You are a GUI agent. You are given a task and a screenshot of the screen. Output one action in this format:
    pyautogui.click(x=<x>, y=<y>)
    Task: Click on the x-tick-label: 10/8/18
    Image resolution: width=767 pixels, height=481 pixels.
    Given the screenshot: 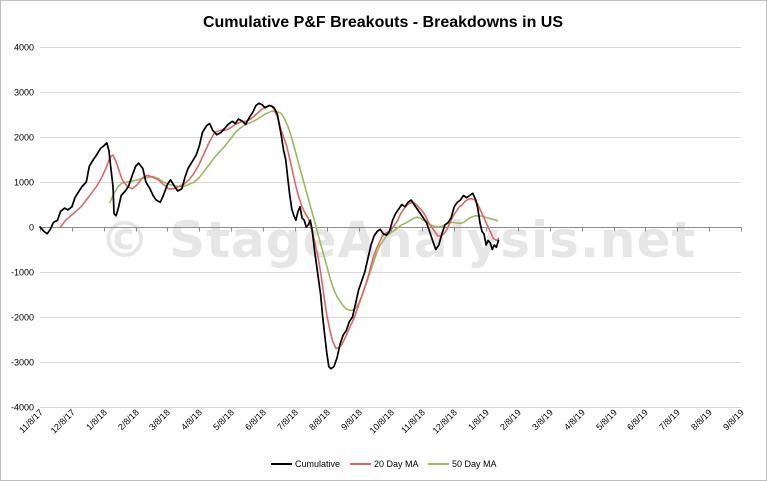 What is the action you would take?
    pyautogui.click(x=382, y=421)
    